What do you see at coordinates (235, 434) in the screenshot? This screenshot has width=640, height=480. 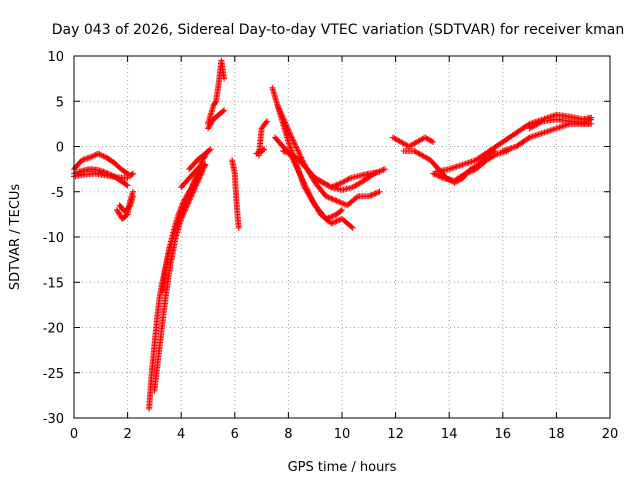 I see `x-tick-label: 6` at bounding box center [235, 434].